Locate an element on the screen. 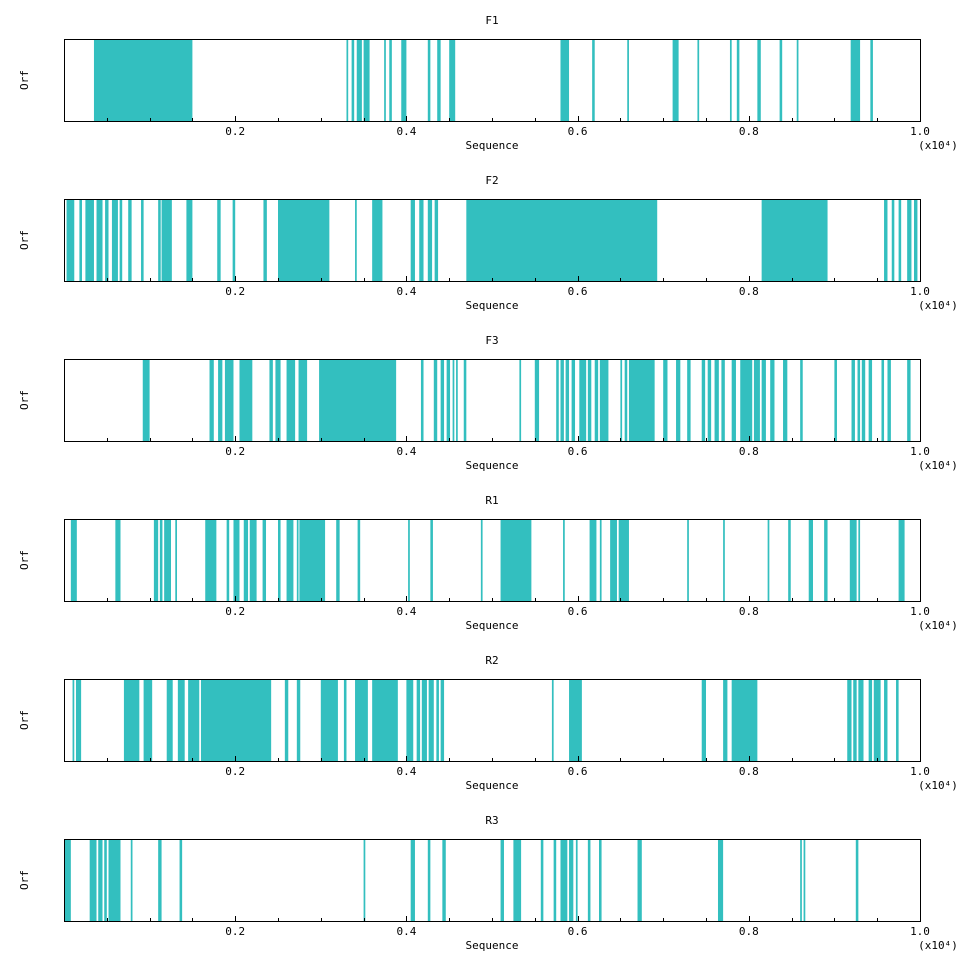 This screenshot has height=964, width=960. chart-title: F1 is located at coordinates (491, 20).